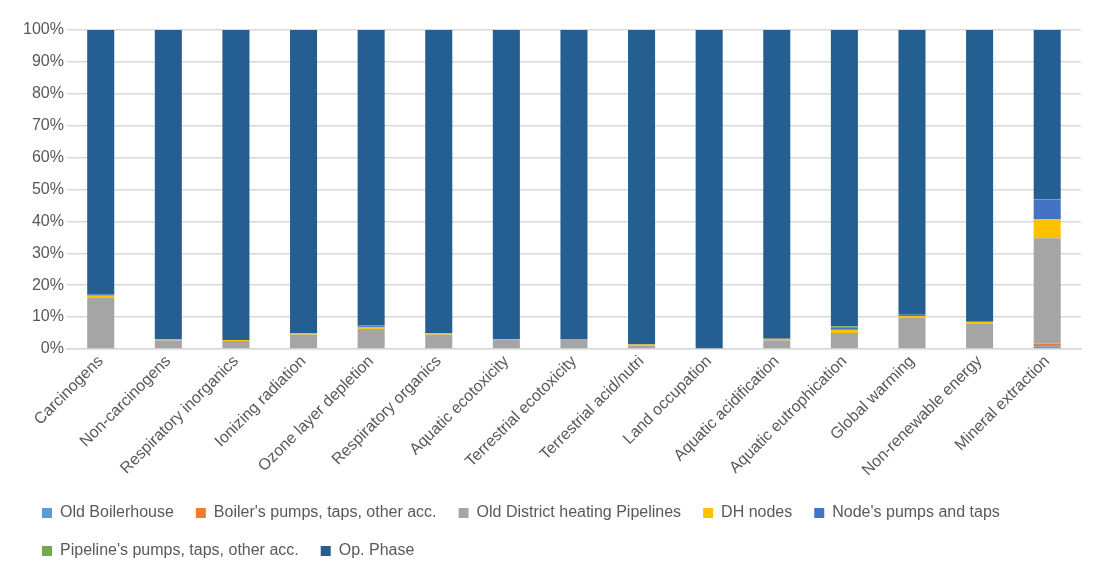 The width and height of the screenshot is (1101, 574). I want to click on y-tick-label: 90%, so click(47, 61).